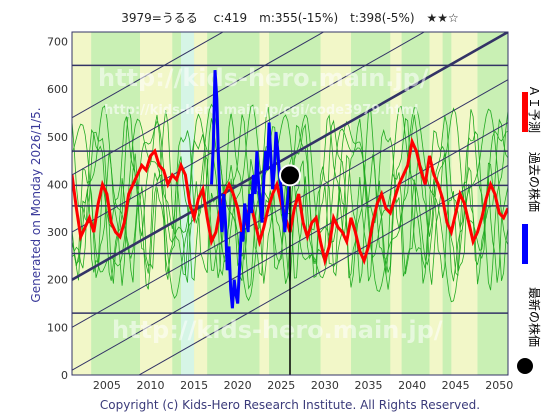 Image resolution: width=560 pixels, height=420 pixels. What do you see at coordinates (499, 385) in the screenshot?
I see `x-tick-label: 2050` at bounding box center [499, 385].